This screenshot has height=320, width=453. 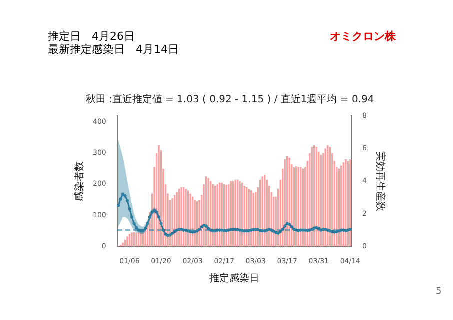 I want to click on text: 最新推定感染日 4月14日, so click(x=113, y=49).